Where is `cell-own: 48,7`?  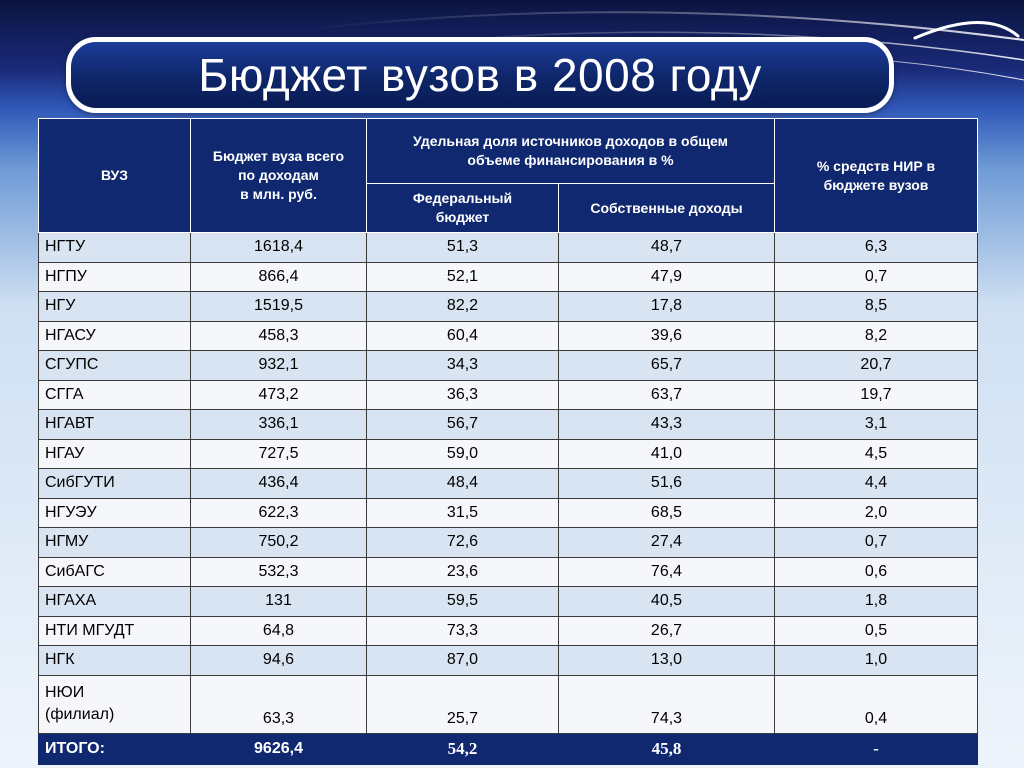 cell-own: 48,7 is located at coordinates (666, 247).